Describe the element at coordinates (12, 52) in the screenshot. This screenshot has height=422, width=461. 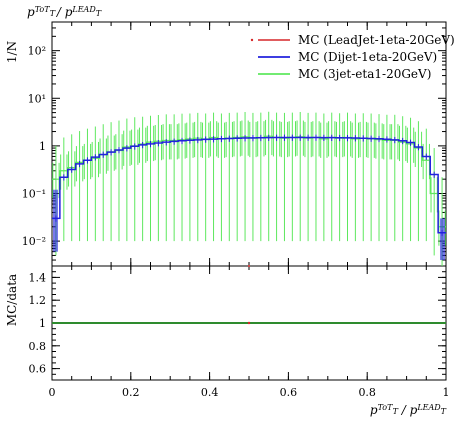
I see `main-ylabel: 1/N` at that location.